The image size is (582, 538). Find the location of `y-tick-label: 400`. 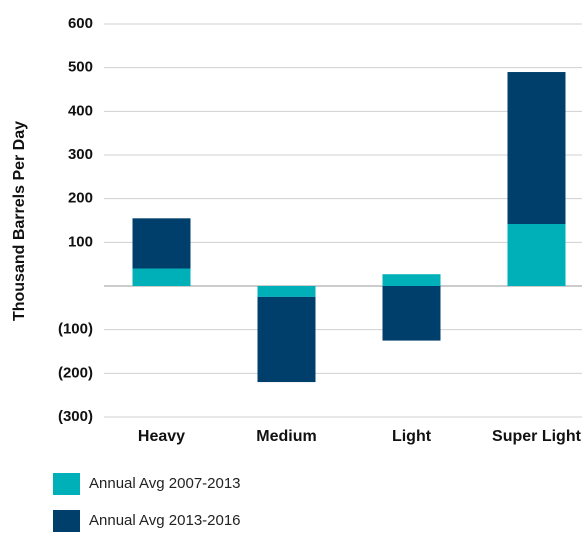

y-tick-label: 400 is located at coordinates (80, 110).